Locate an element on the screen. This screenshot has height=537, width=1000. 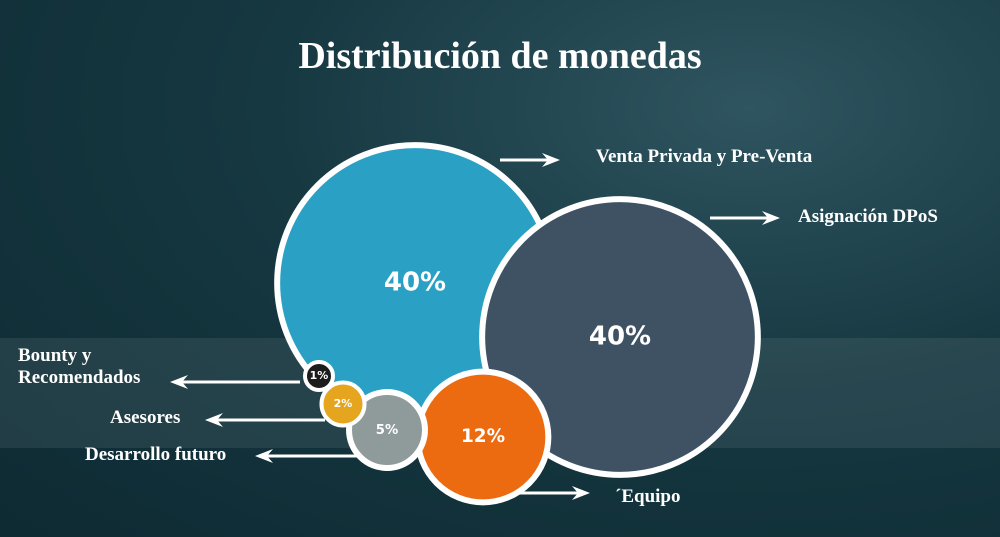
chart-title: Distribución de monedas is located at coordinates (500, 56).